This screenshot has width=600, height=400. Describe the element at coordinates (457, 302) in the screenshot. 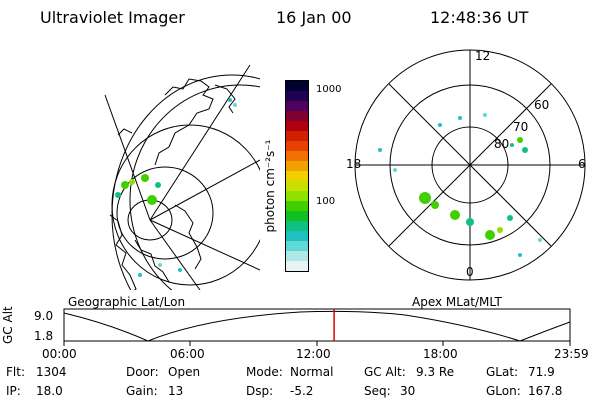

I see `polar-plot-label: Apex MLat/MLT` at that location.